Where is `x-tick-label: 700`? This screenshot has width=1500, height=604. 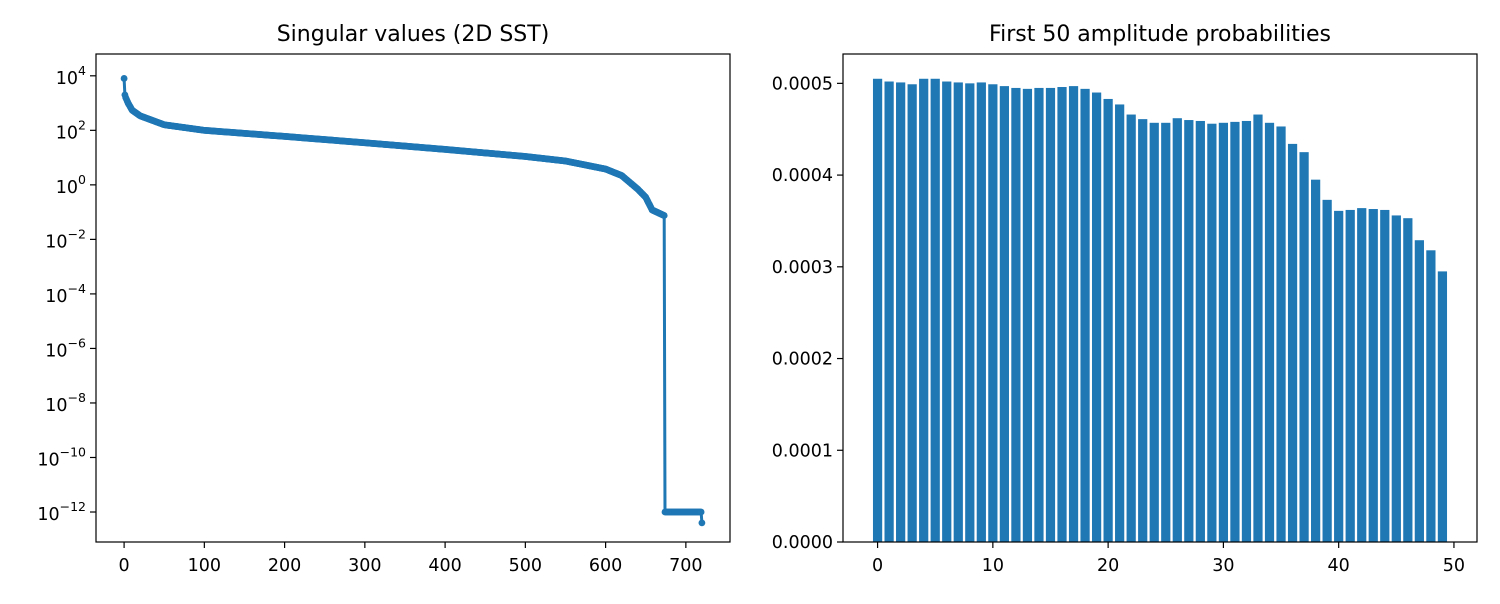 x-tick-label: 700 is located at coordinates (685, 566).